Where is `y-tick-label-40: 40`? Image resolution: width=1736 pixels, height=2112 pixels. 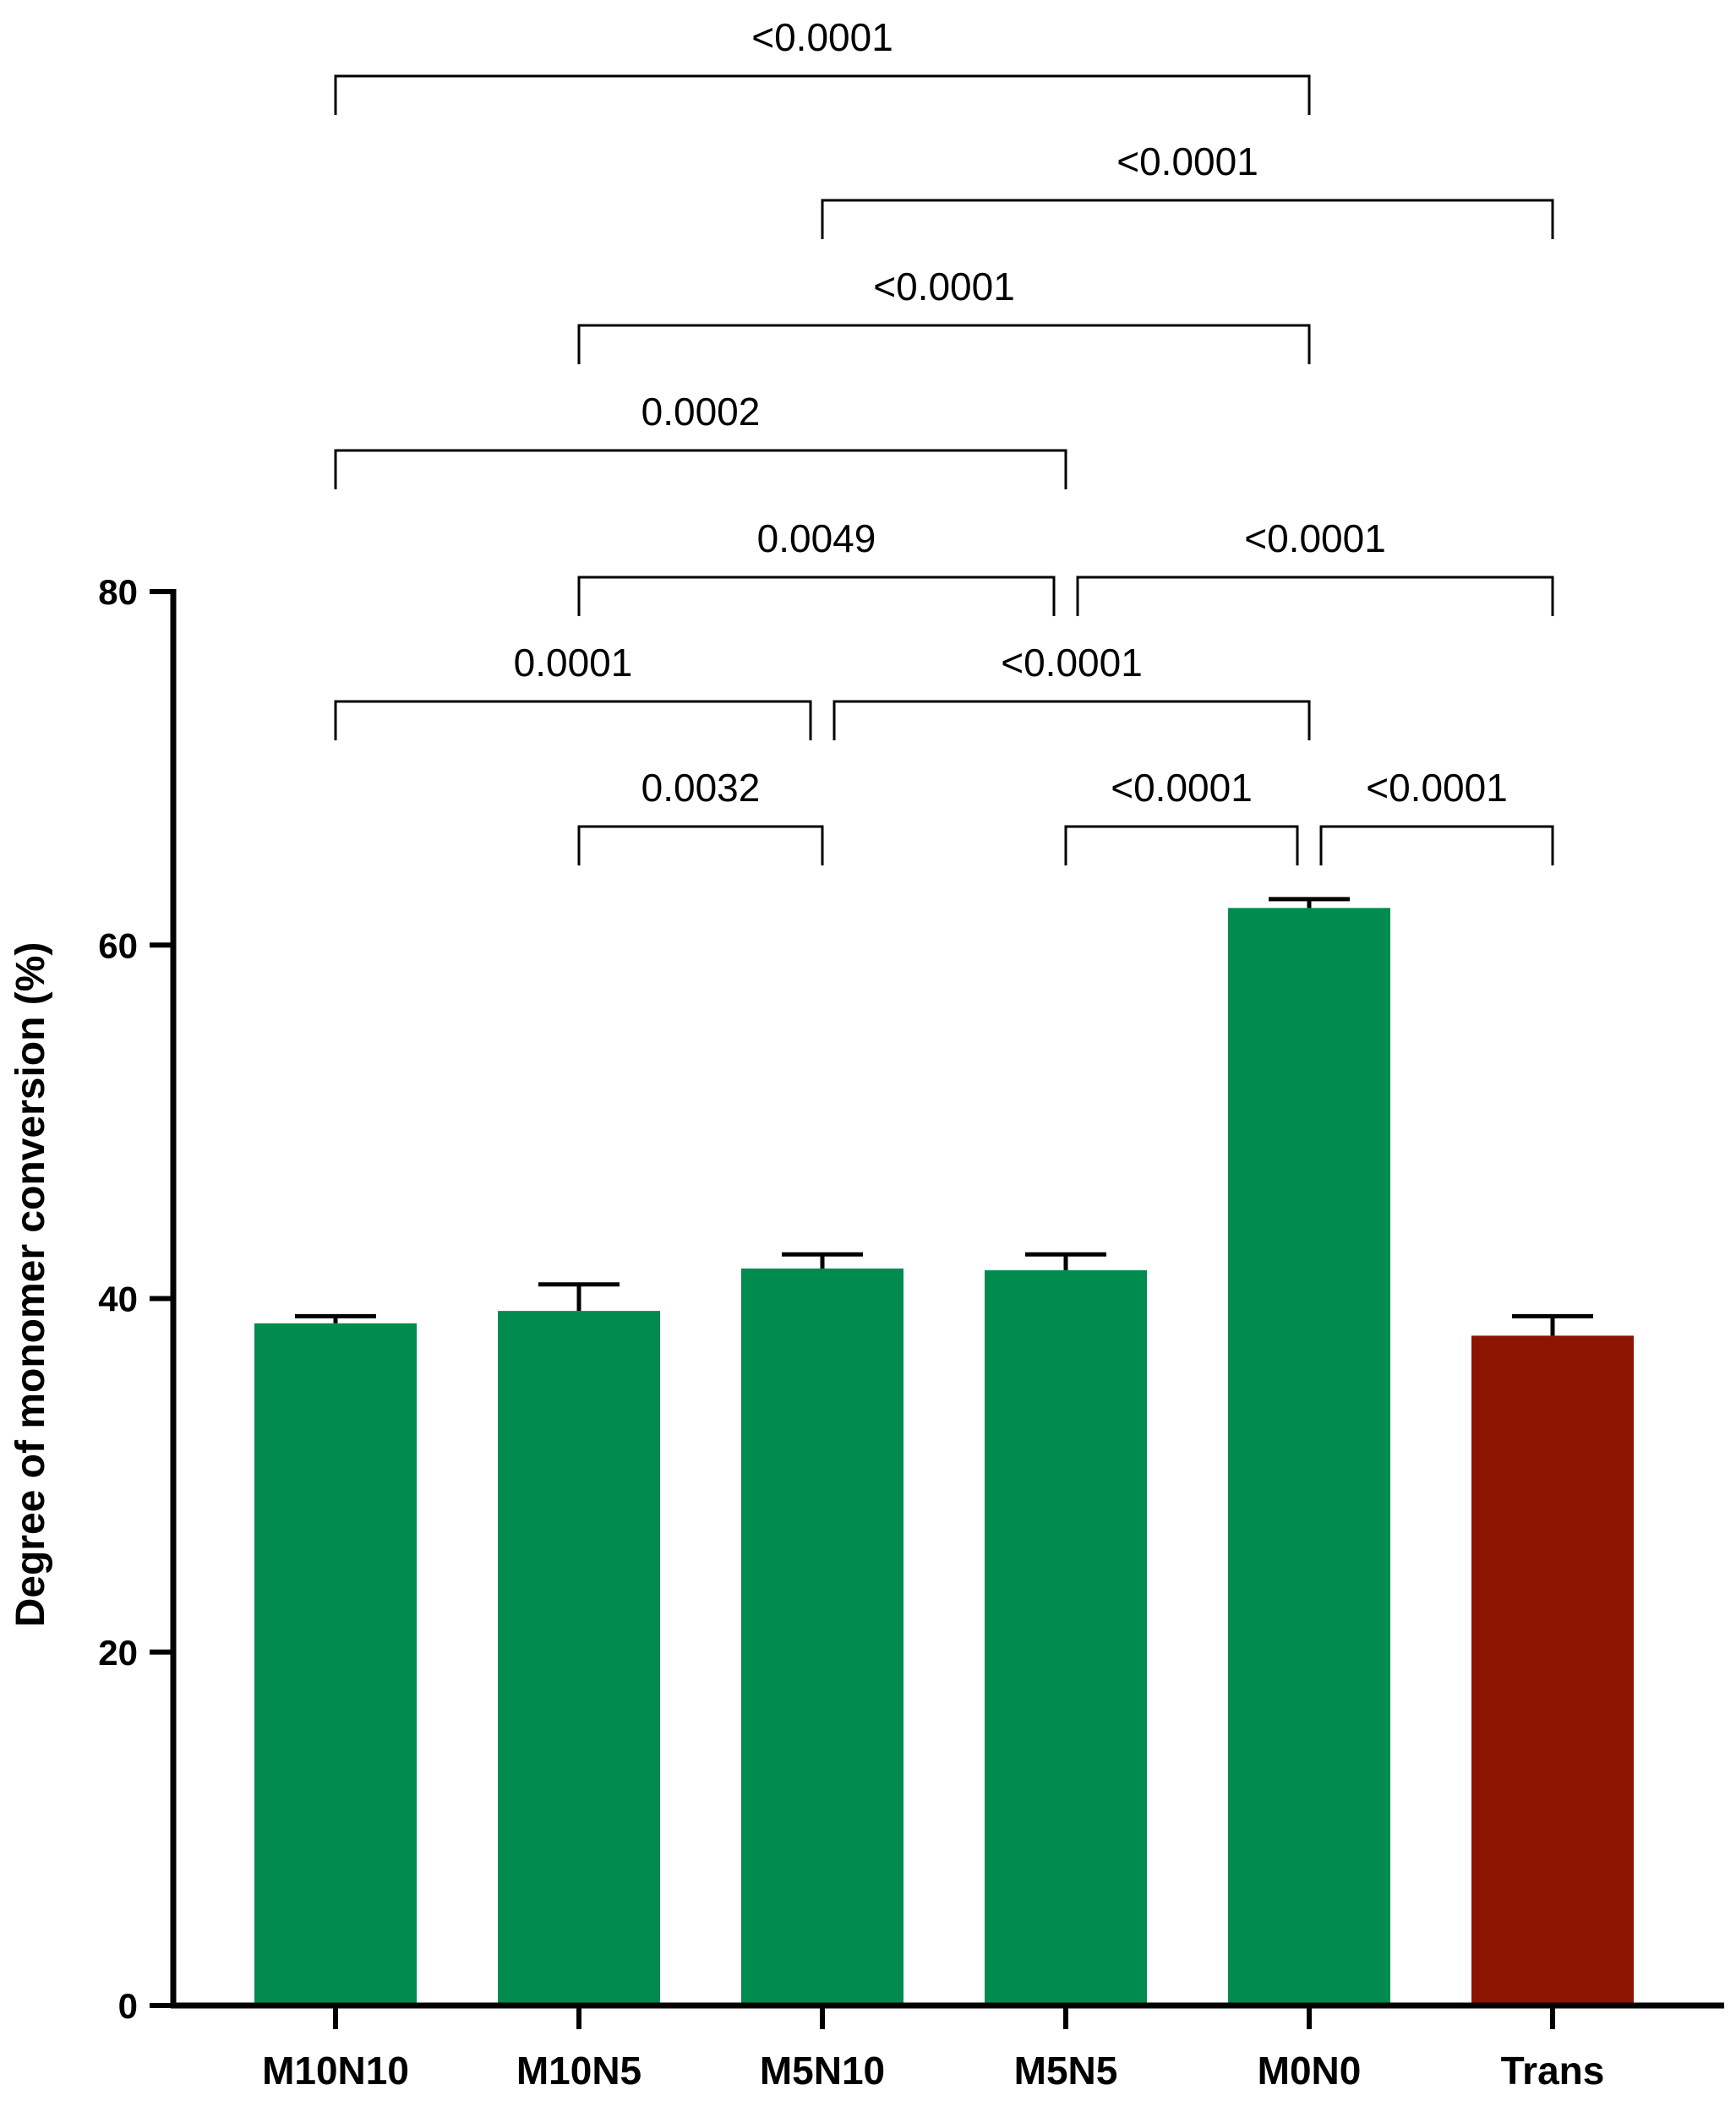
y-tick-label-40: 40 is located at coordinates (118, 1299).